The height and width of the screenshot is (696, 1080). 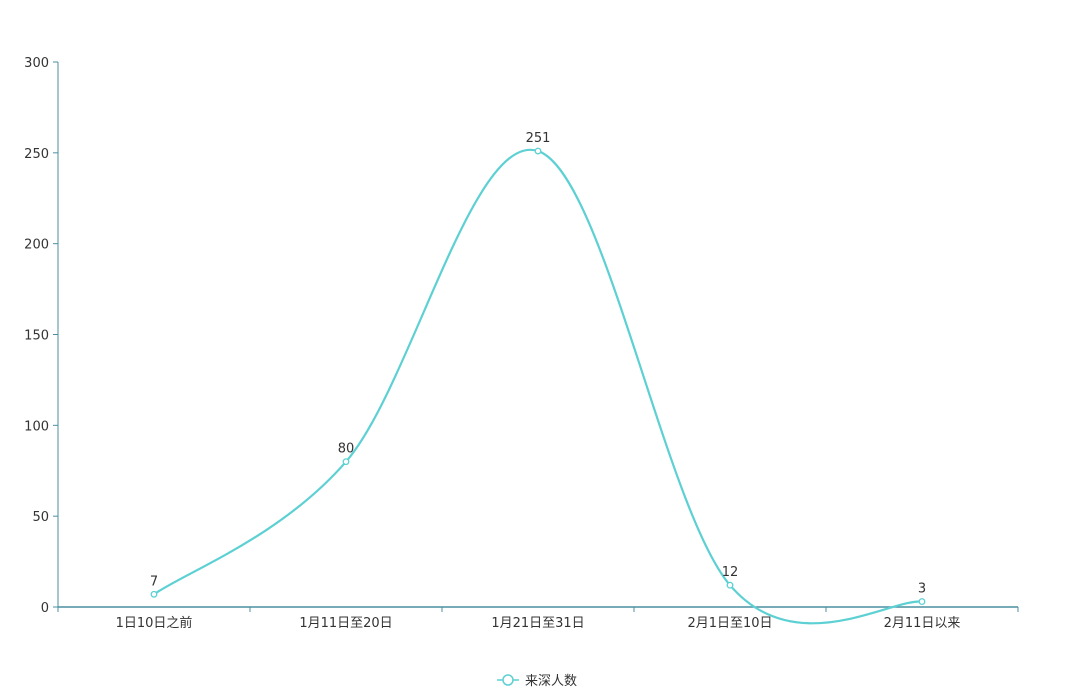 I want to click on y-tick-label: 50, so click(x=40, y=517).